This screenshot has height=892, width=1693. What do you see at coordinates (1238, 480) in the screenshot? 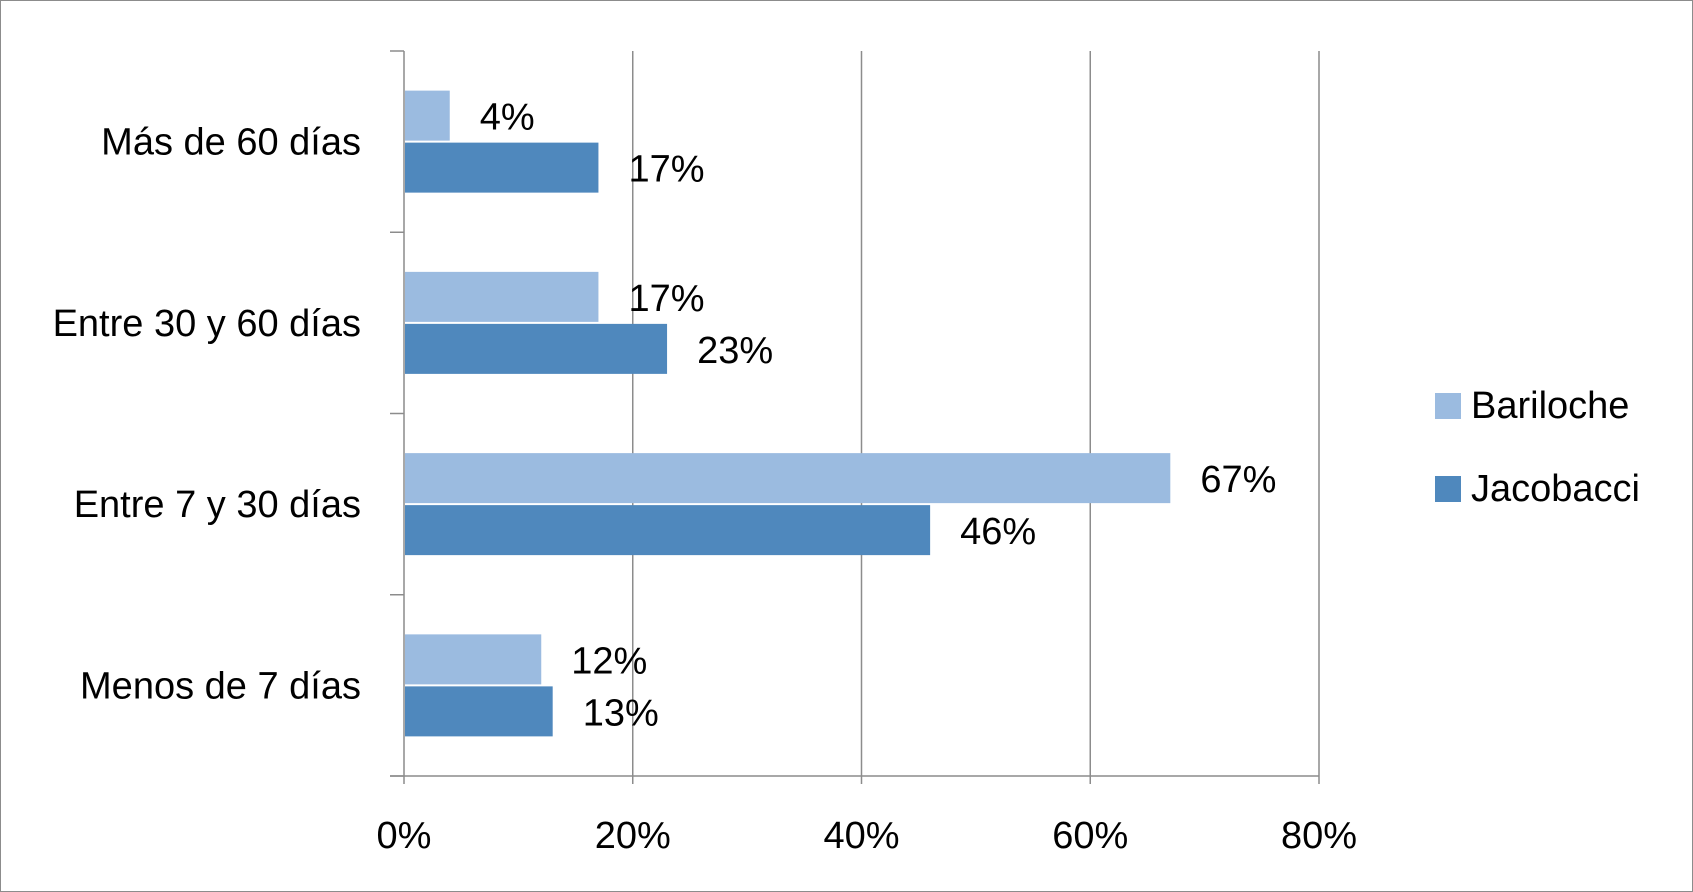
I see `data-label: 67%` at bounding box center [1238, 480].